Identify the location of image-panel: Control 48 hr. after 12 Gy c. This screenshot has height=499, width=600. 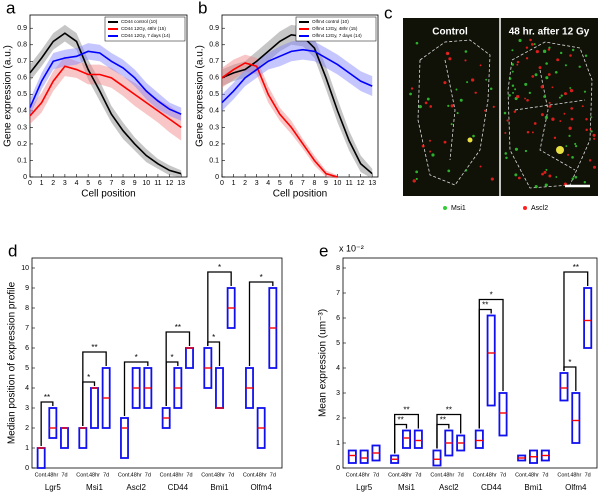
(491, 99).